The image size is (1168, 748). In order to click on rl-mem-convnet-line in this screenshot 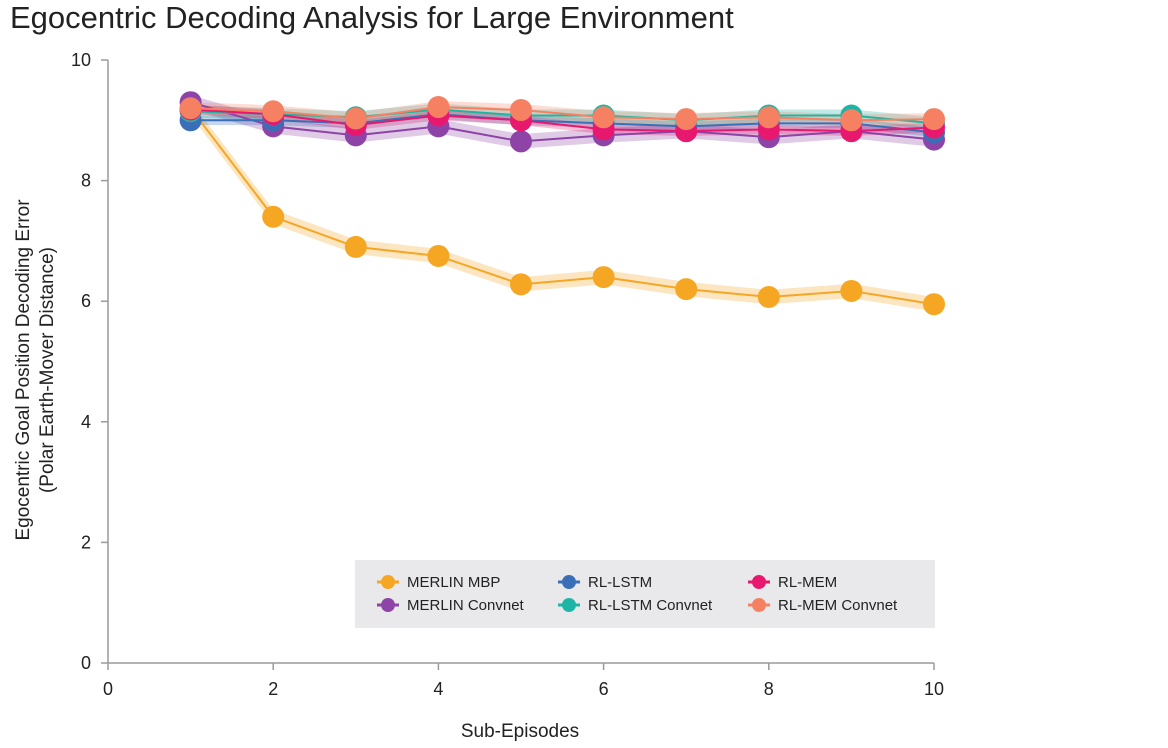, I will do `click(562, 114)`.